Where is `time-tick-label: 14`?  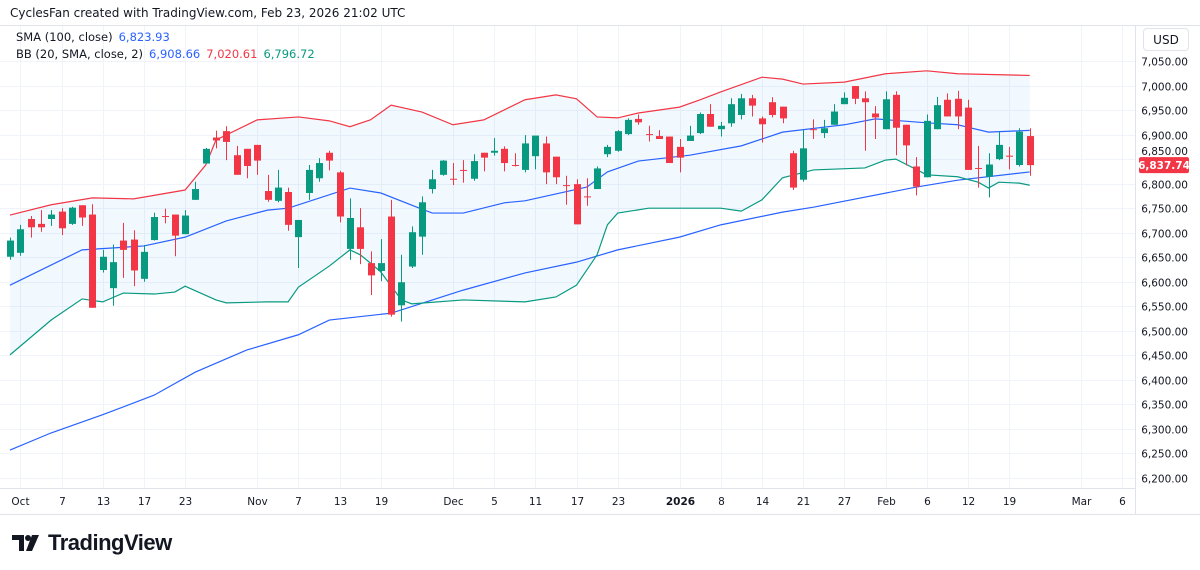 time-tick-label: 14 is located at coordinates (763, 502).